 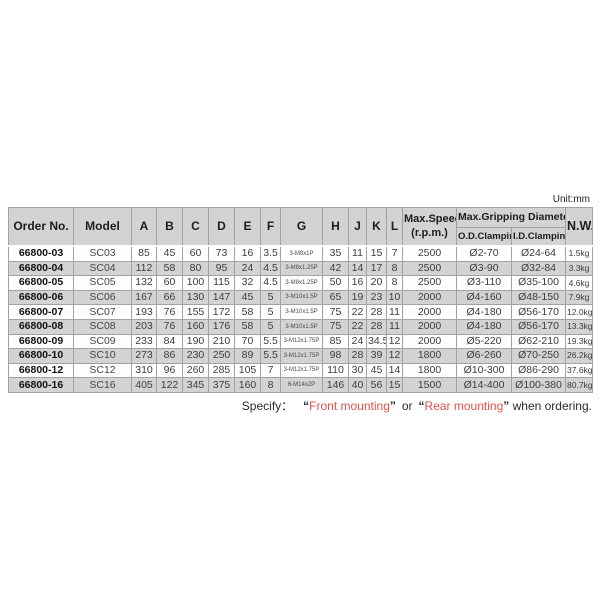 I want to click on dim-l-cell: 14, so click(x=394, y=370).